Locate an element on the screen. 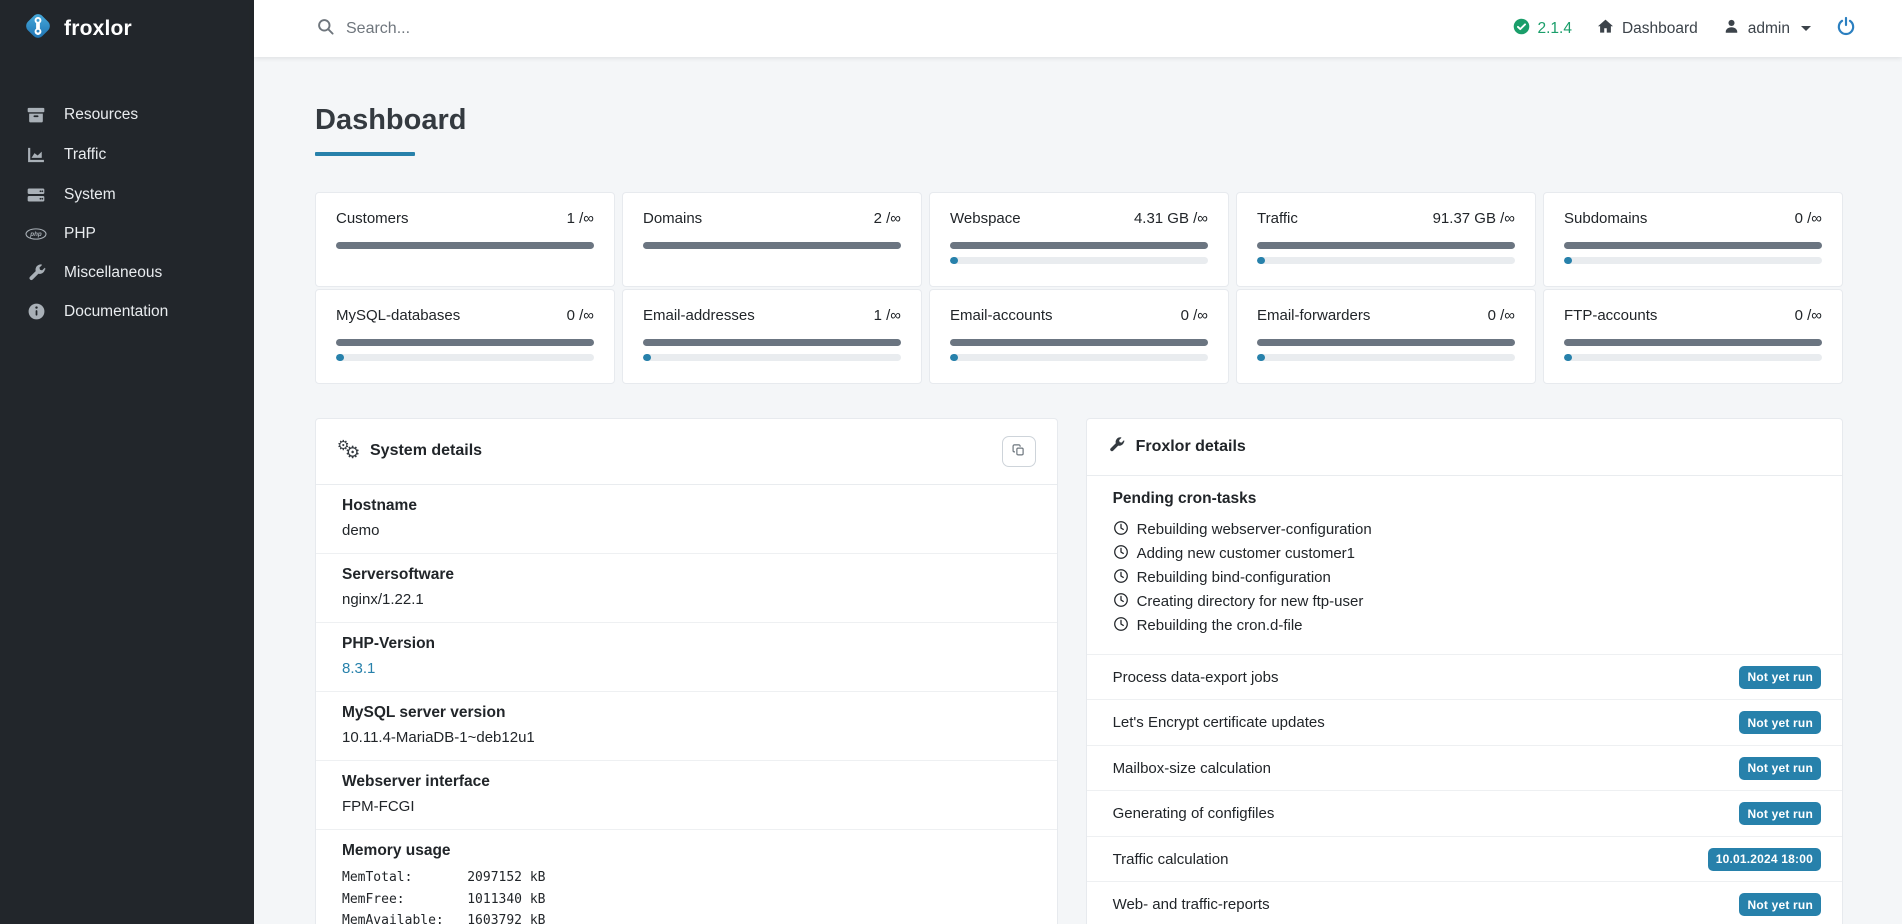 This screenshot has width=1902, height=924. stat-label: MySQL-databases is located at coordinates (398, 315).